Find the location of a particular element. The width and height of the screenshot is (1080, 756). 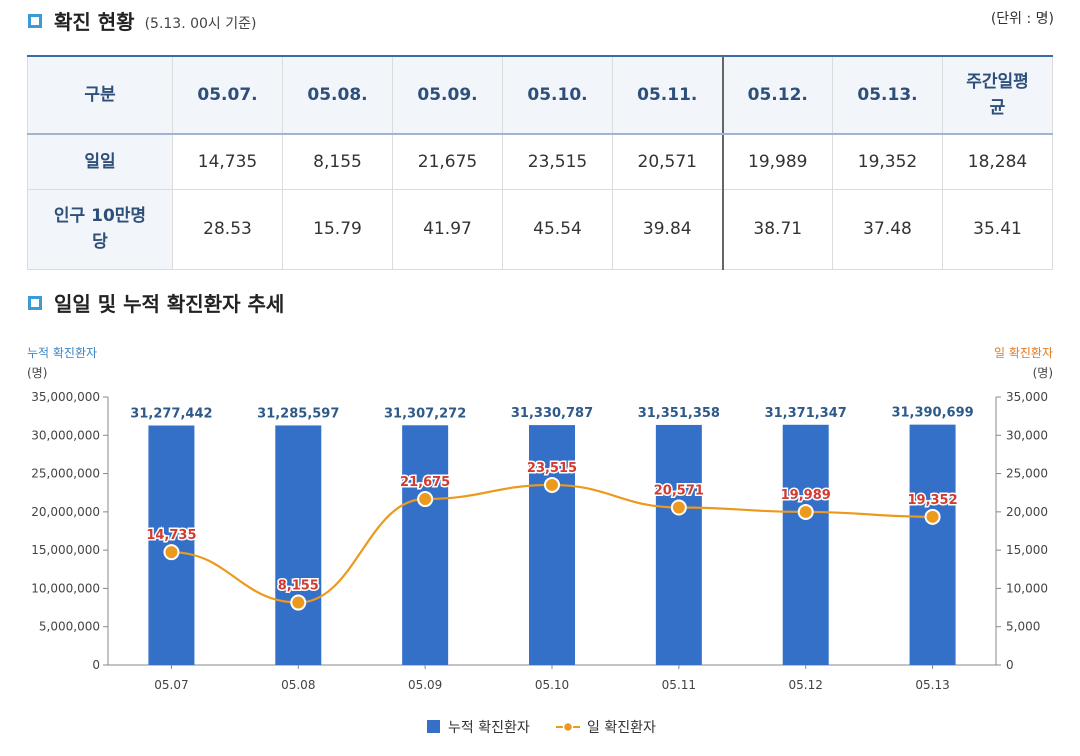

x-tick-label: 05.13 is located at coordinates (932, 685).